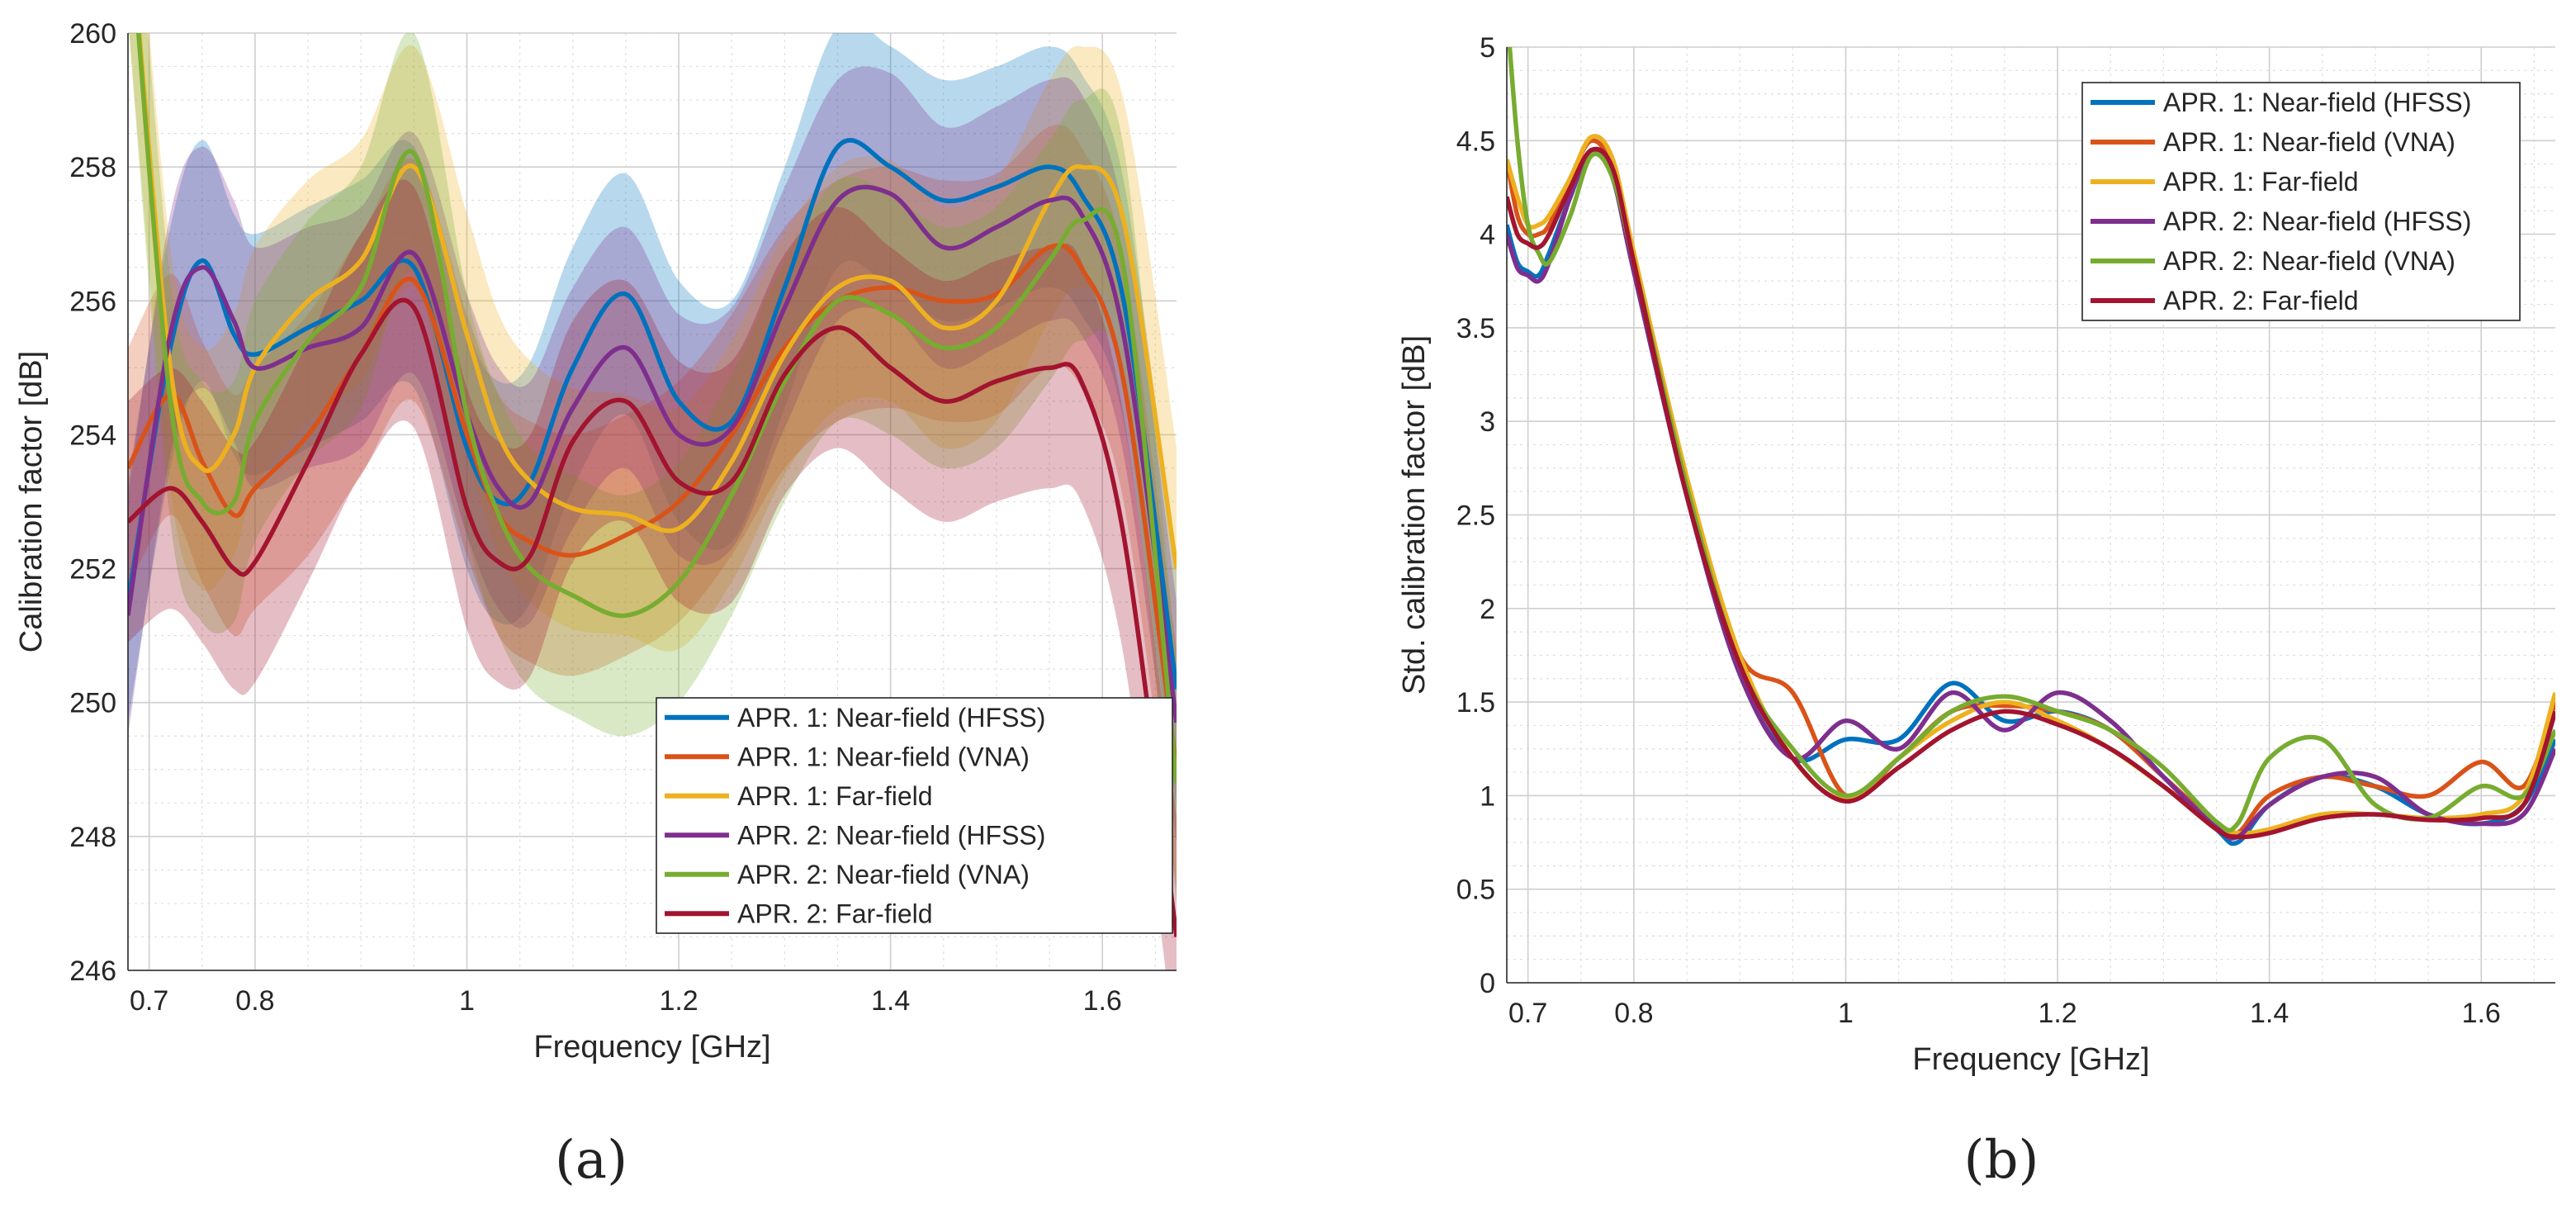  Describe the element at coordinates (1487, 48) in the screenshot. I see `y-tick-label: 5` at that location.